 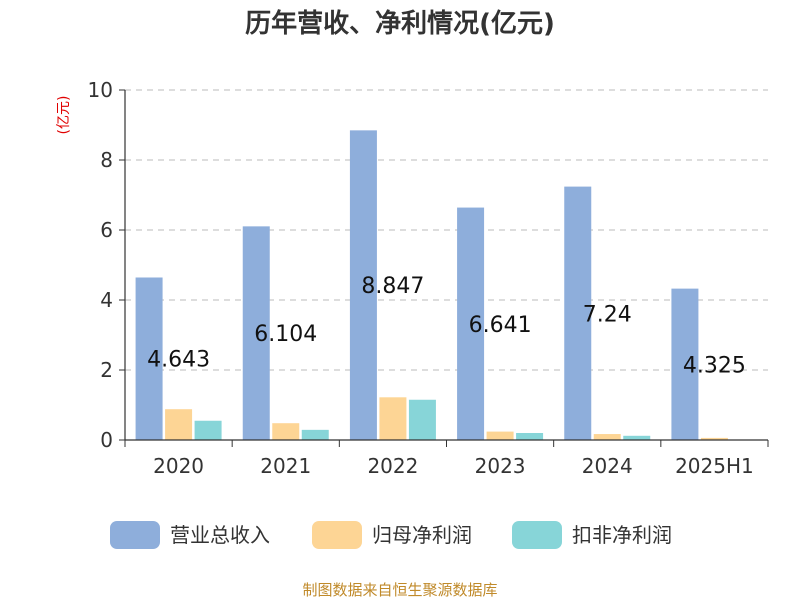 What do you see at coordinates (285, 334) in the screenshot?
I see `data-label: 6.104` at bounding box center [285, 334].